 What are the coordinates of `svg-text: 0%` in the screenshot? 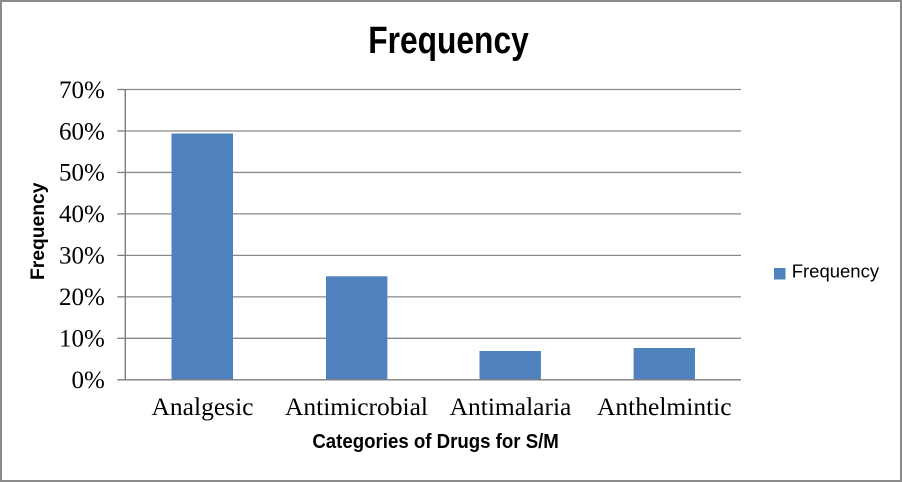 It's located at (87, 380).